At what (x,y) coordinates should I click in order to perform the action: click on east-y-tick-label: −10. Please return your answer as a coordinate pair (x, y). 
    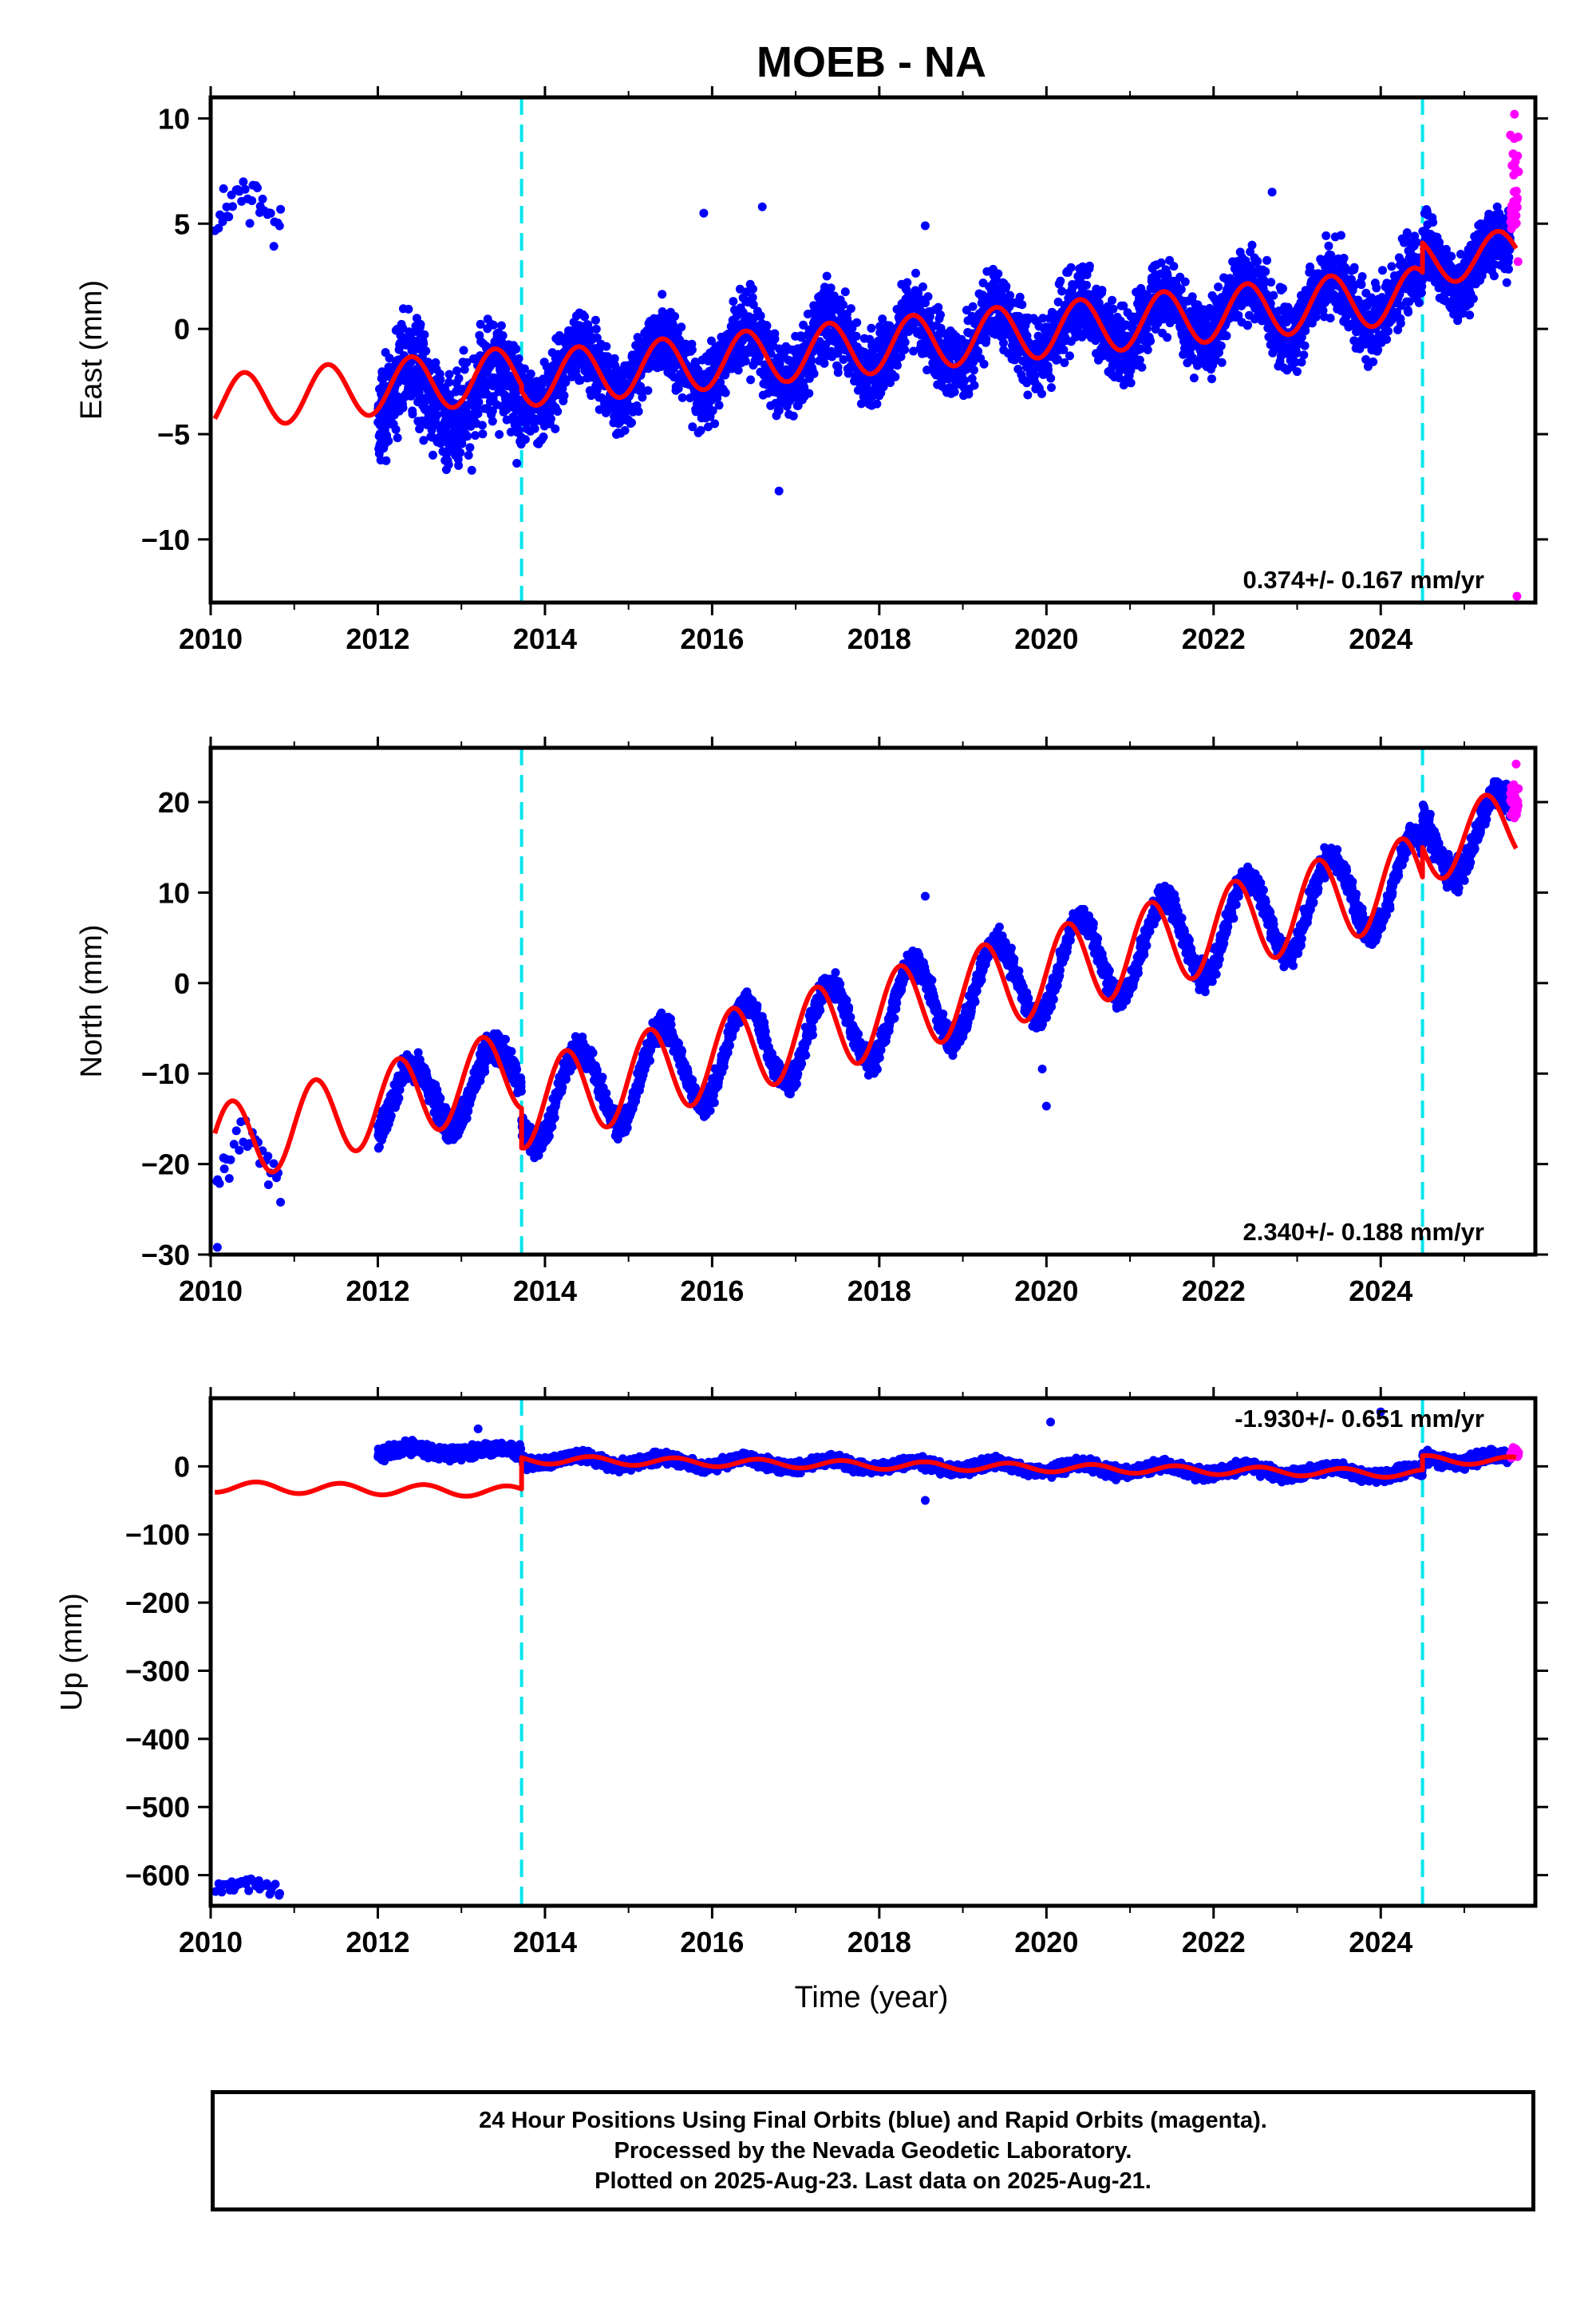
    Looking at the image, I should click on (165, 540).